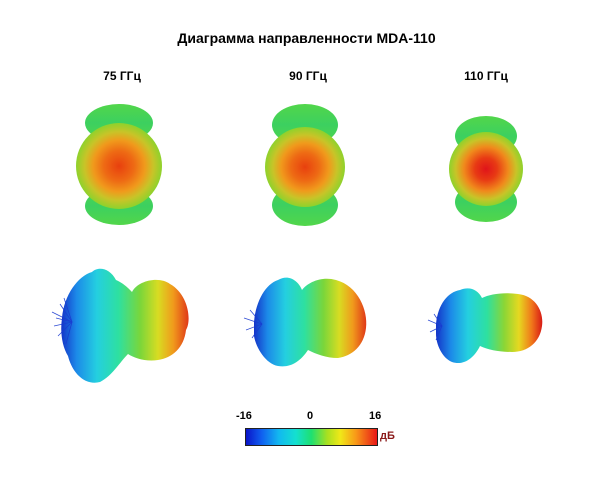 The image size is (613, 485). Describe the element at coordinates (308, 76) in the screenshot. I see `freq-label-90: 90 ГГц` at that location.